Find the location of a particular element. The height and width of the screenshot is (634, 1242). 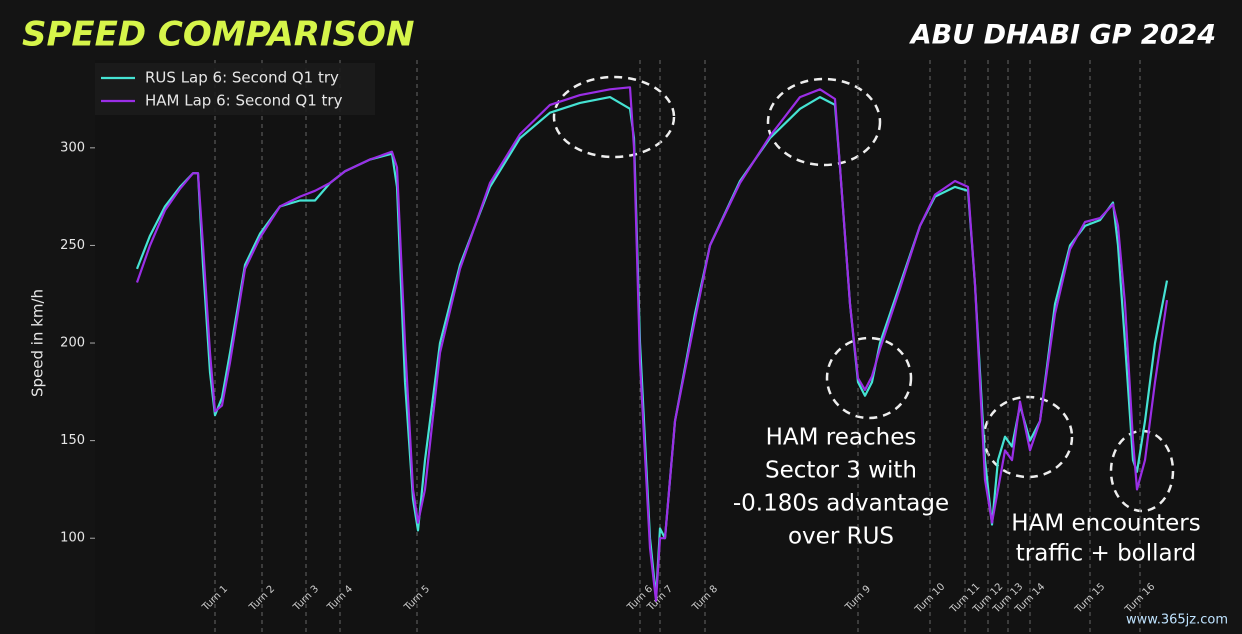

event: ABU DHABI GP 2024 is located at coordinates (1062, 35).